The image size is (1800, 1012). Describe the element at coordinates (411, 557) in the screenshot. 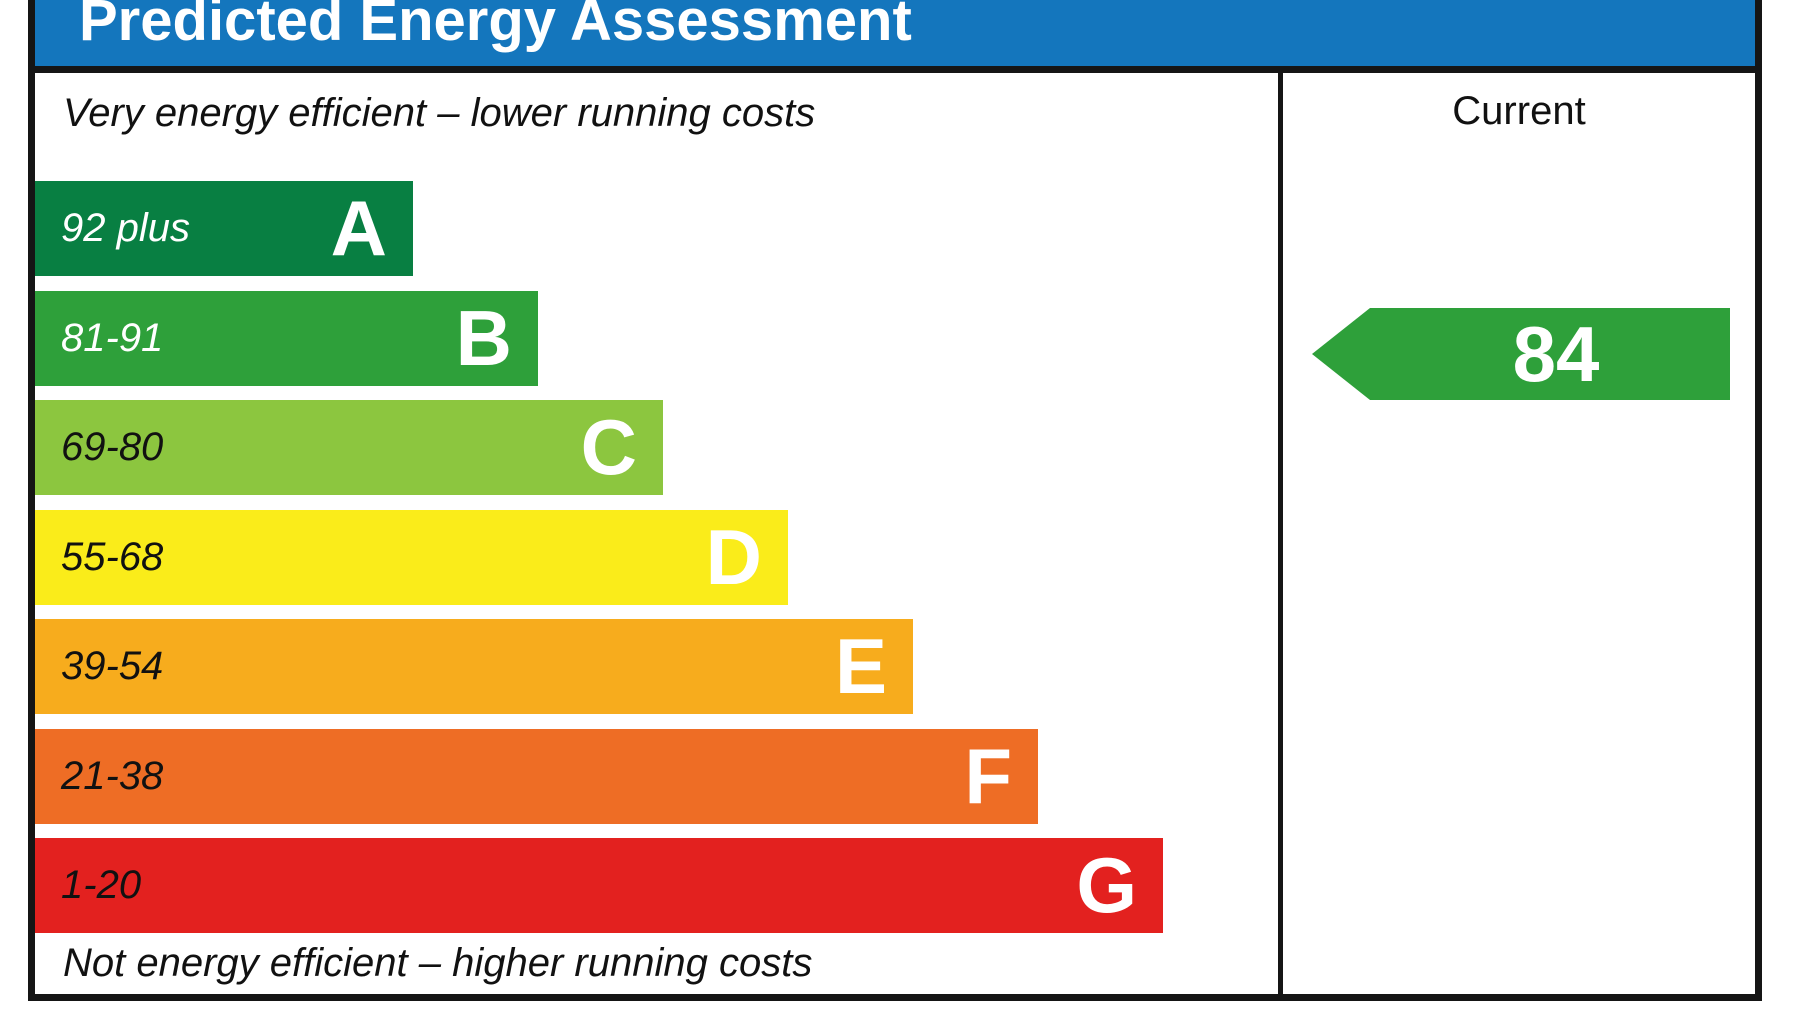

I see `band-row-D: 55-68 D` at that location.